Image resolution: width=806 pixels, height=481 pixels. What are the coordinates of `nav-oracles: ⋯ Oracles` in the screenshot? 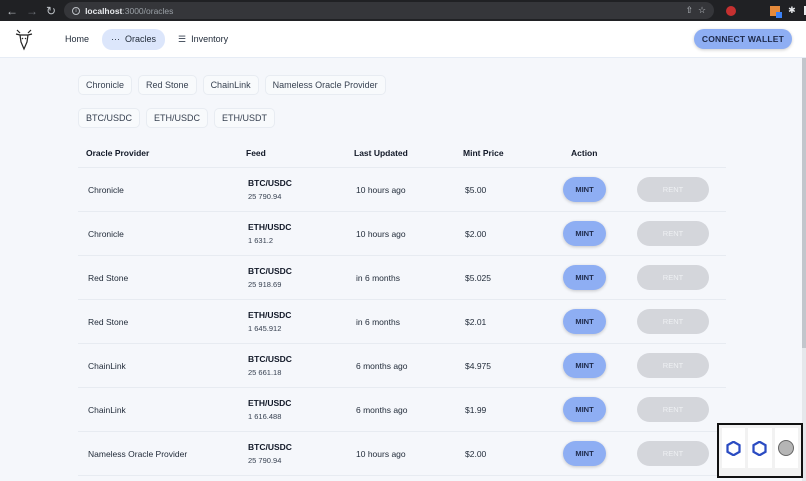 It's located at (134, 39).